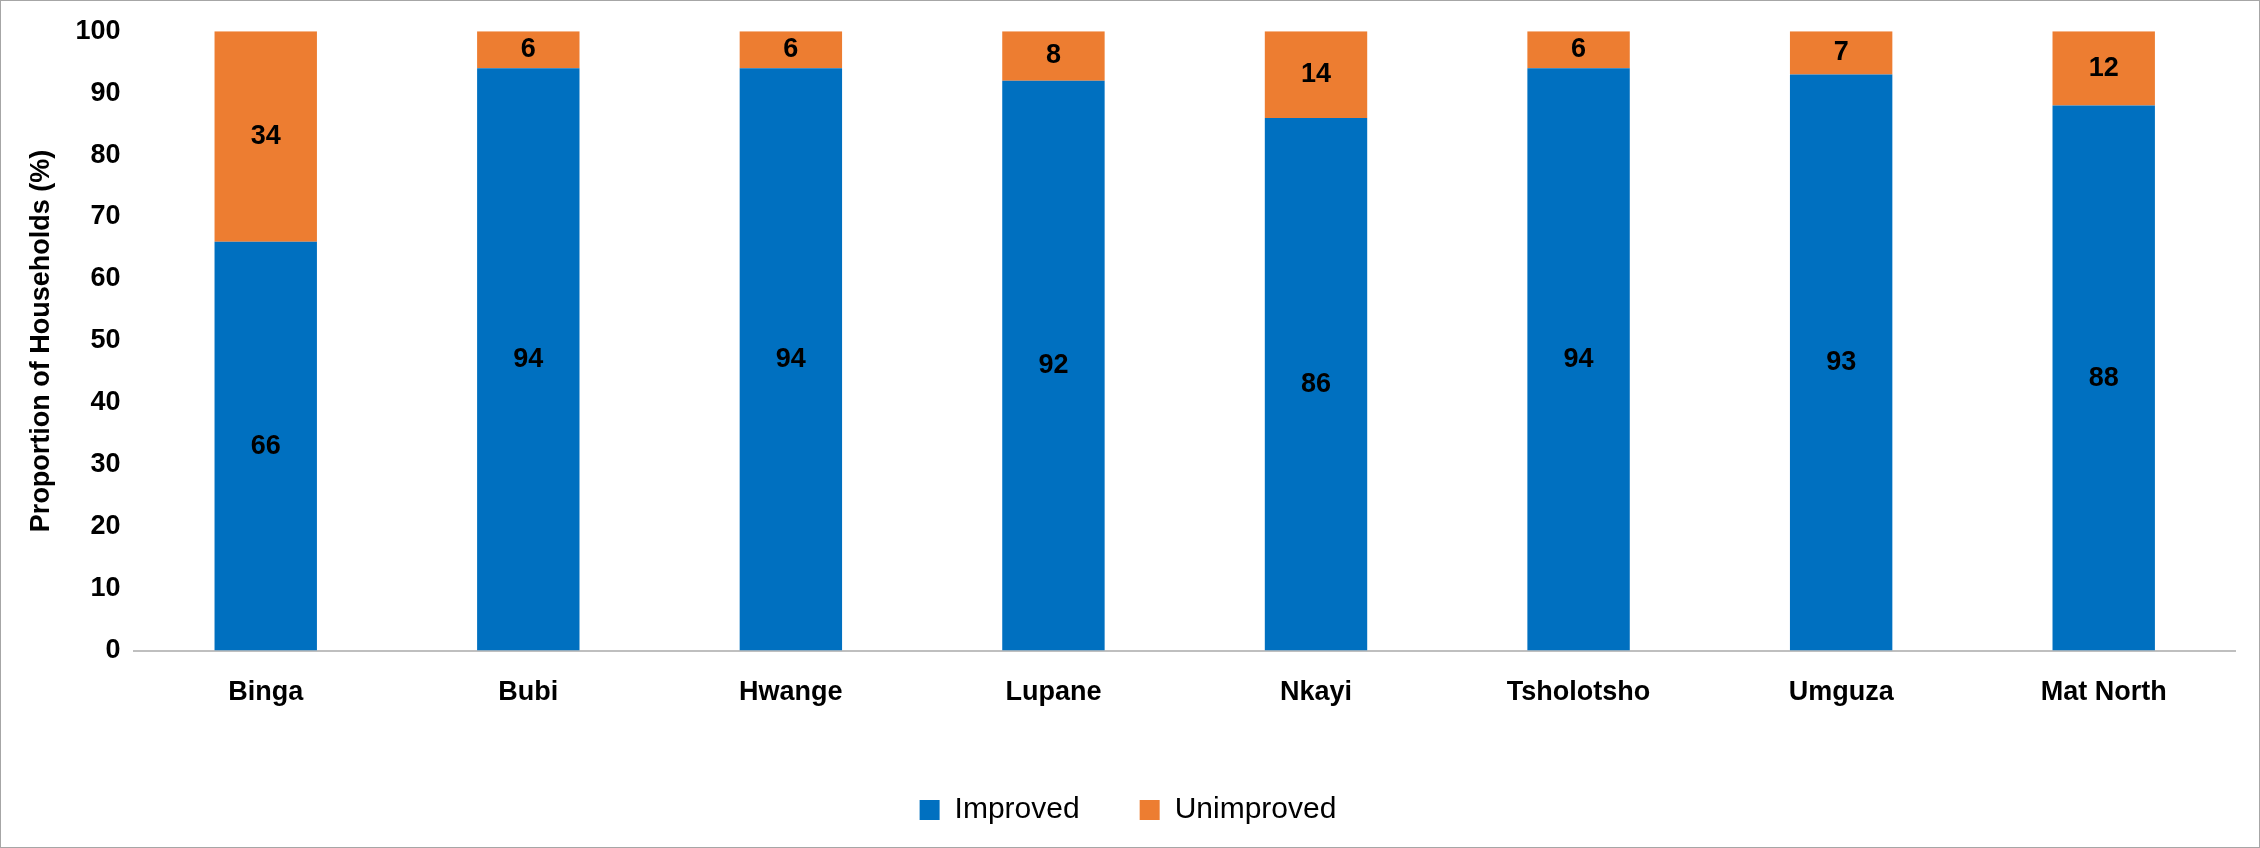 This screenshot has width=2260, height=848. What do you see at coordinates (266, 691) in the screenshot?
I see `x-tick-label: Binga` at bounding box center [266, 691].